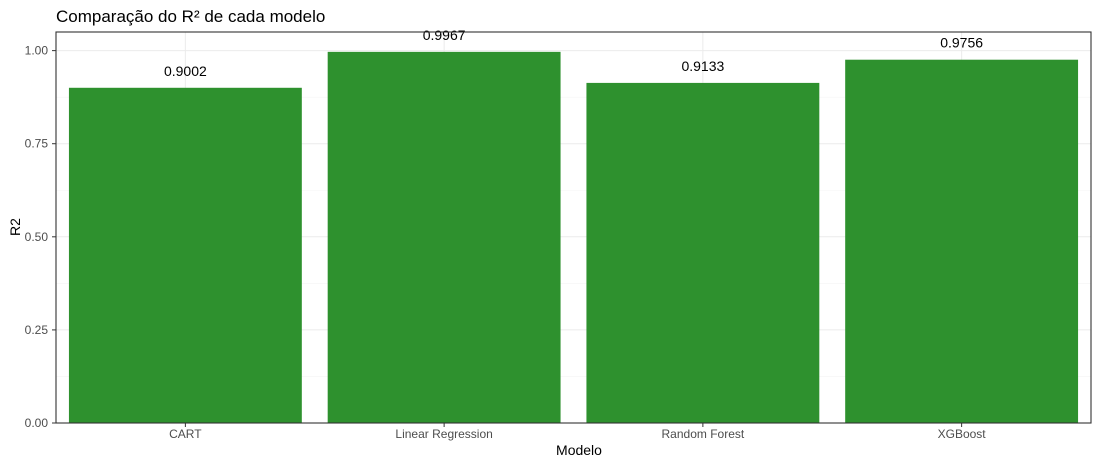 This screenshot has height=469, width=1112. I want to click on x-tick-label: XGBoost, so click(962, 434).